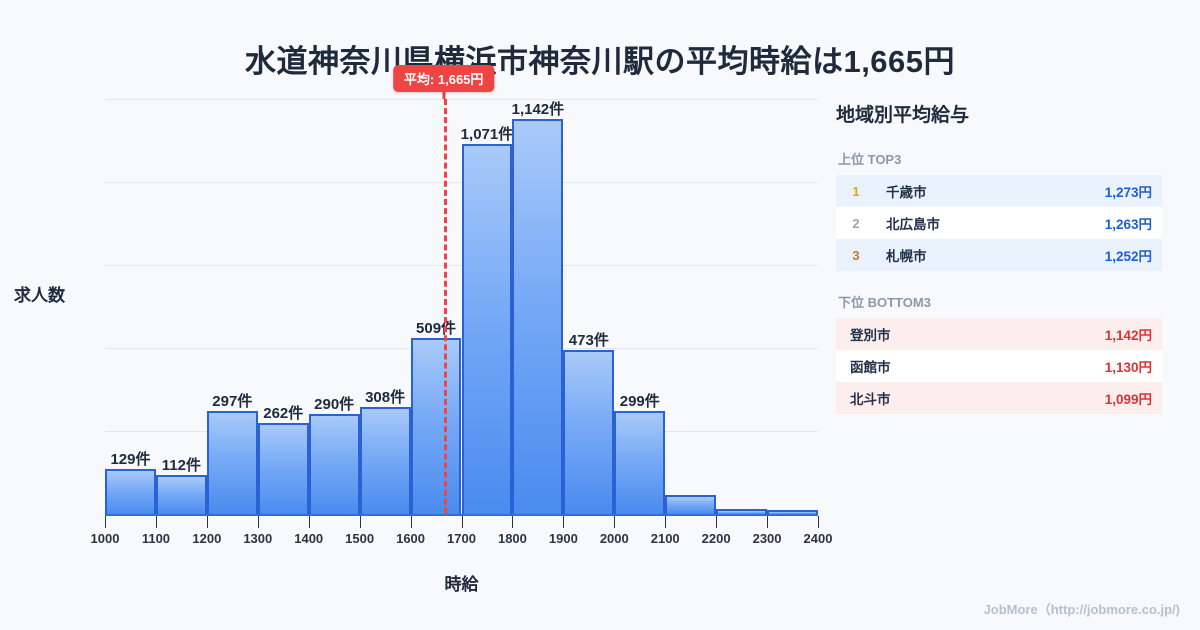 Image resolution: width=1200 pixels, height=630 pixels. I want to click on gridline, so click(461, 99).